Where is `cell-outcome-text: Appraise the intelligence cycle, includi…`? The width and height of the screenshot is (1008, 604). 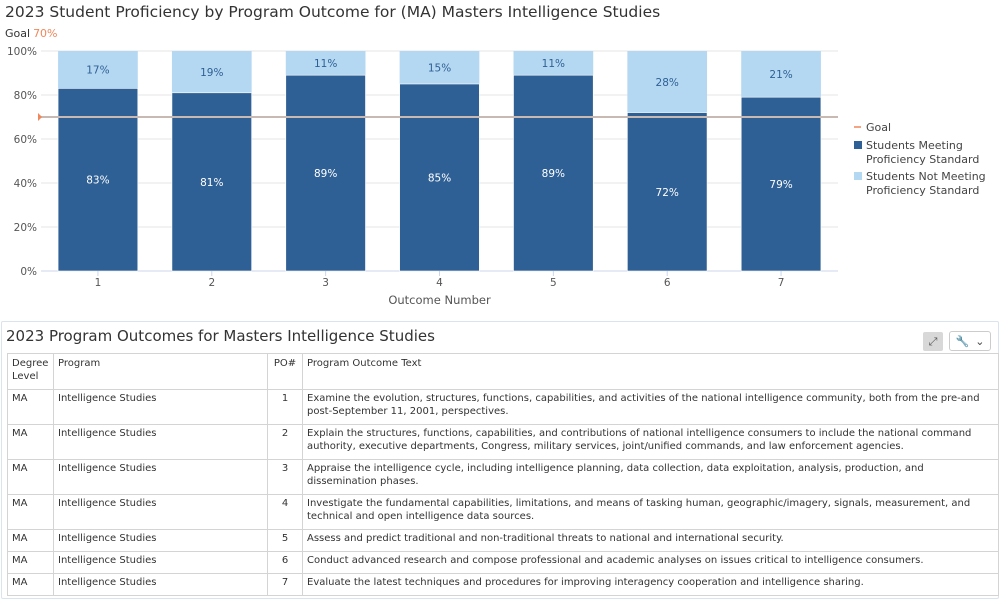
cell-outcome-text: Appraise the intelligence cycle, includi… is located at coordinates (650, 477).